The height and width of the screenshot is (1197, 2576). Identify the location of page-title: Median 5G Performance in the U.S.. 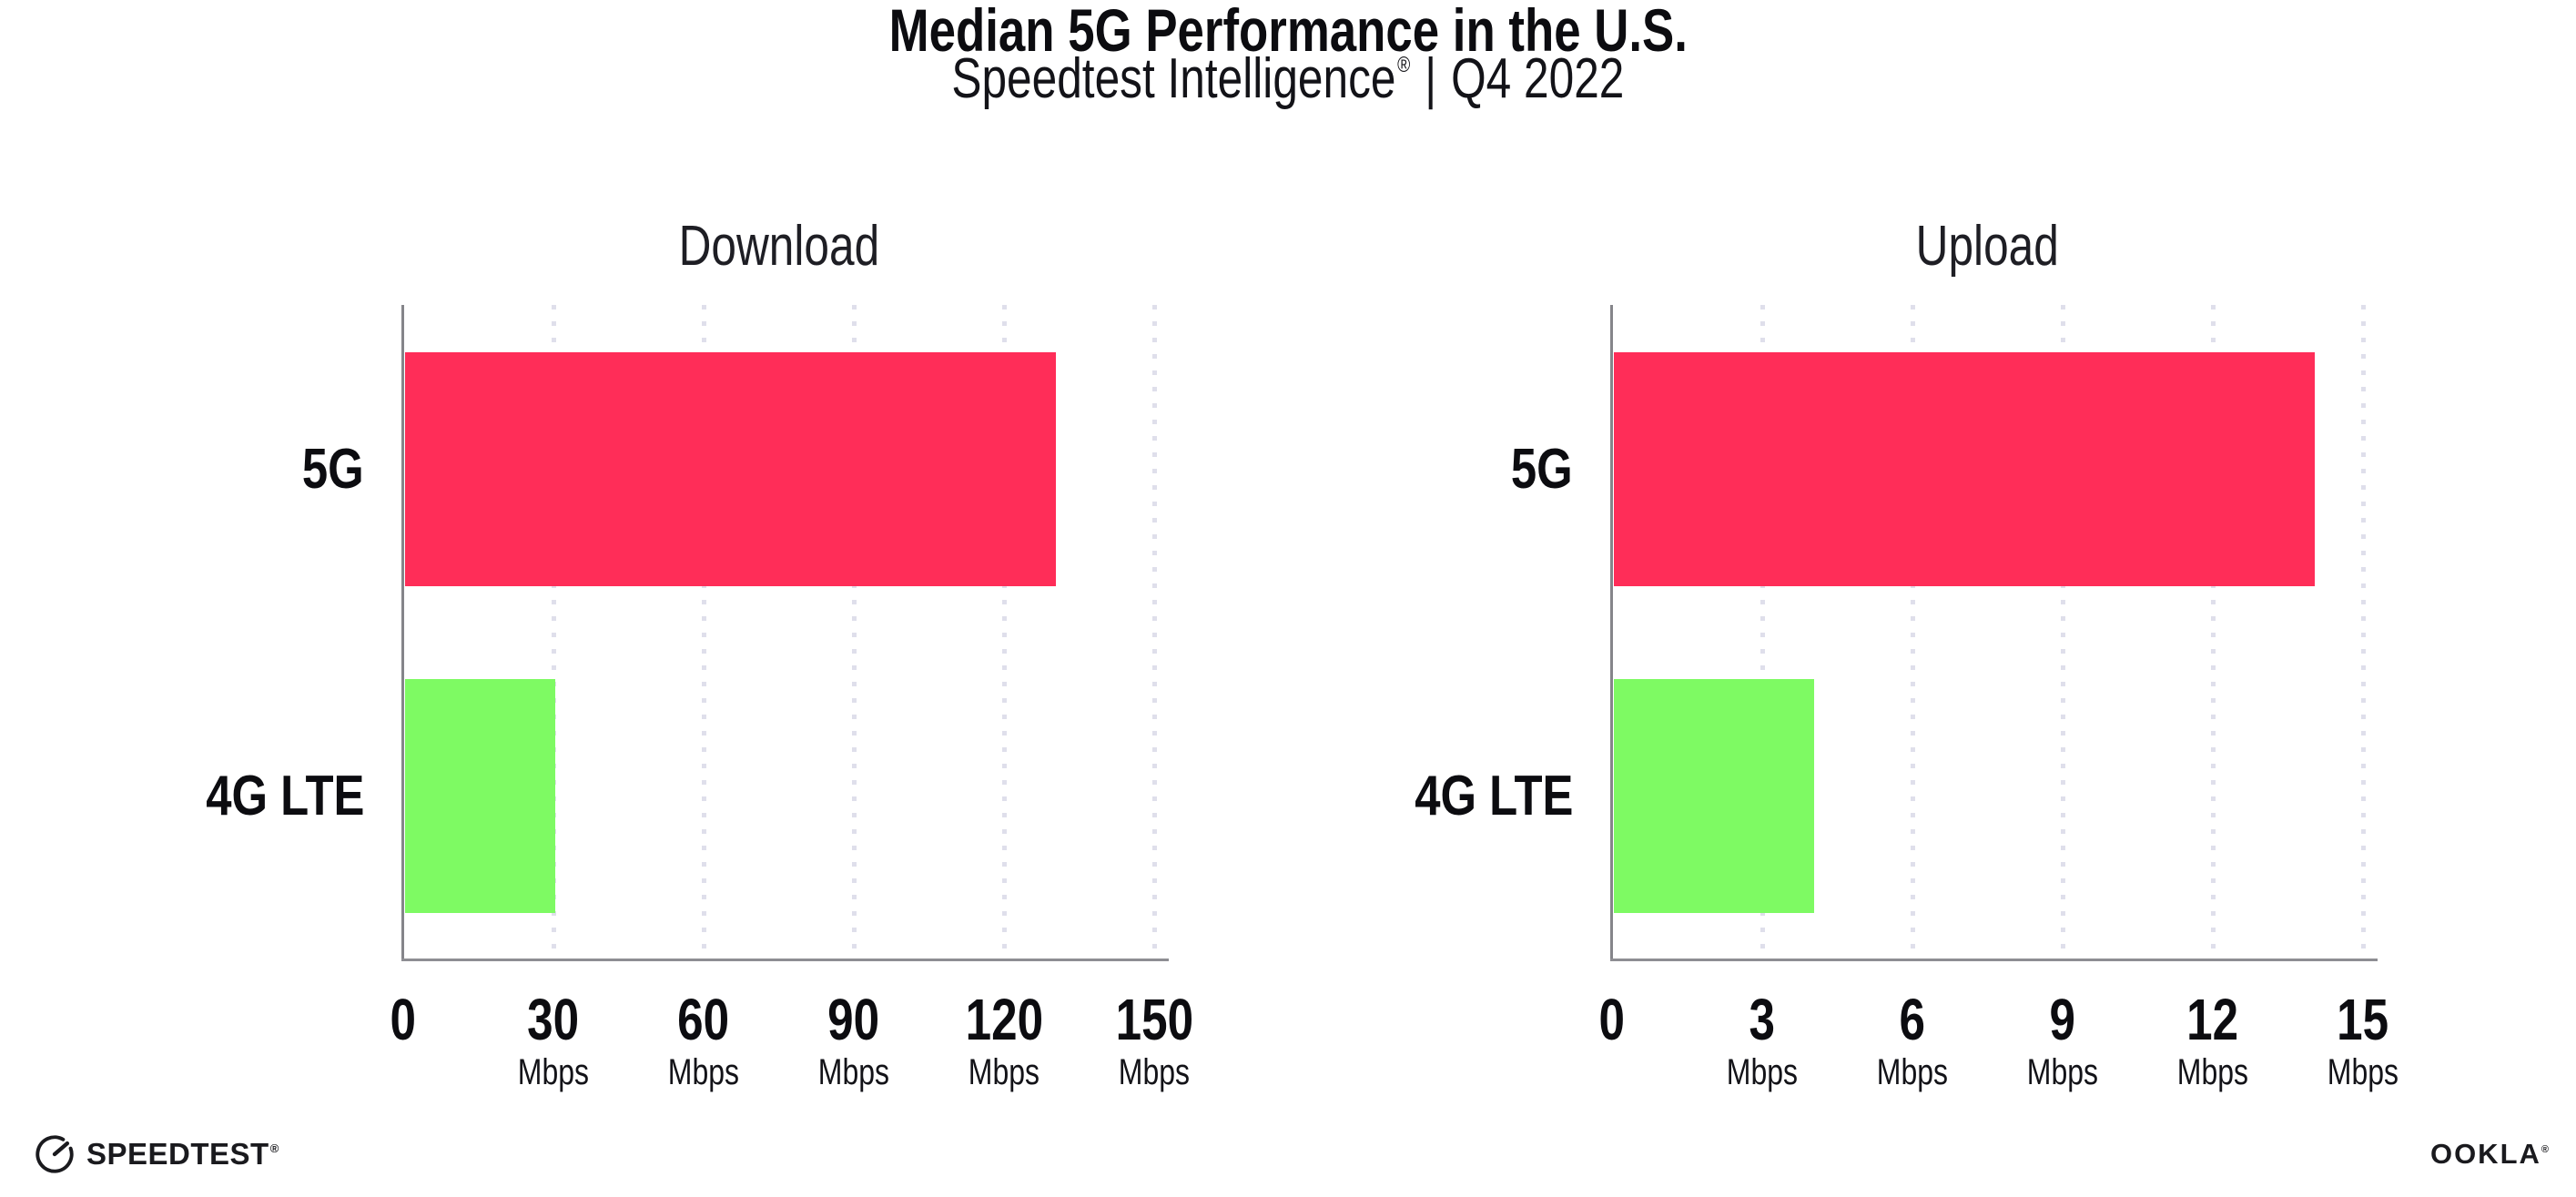
(1288, 30).